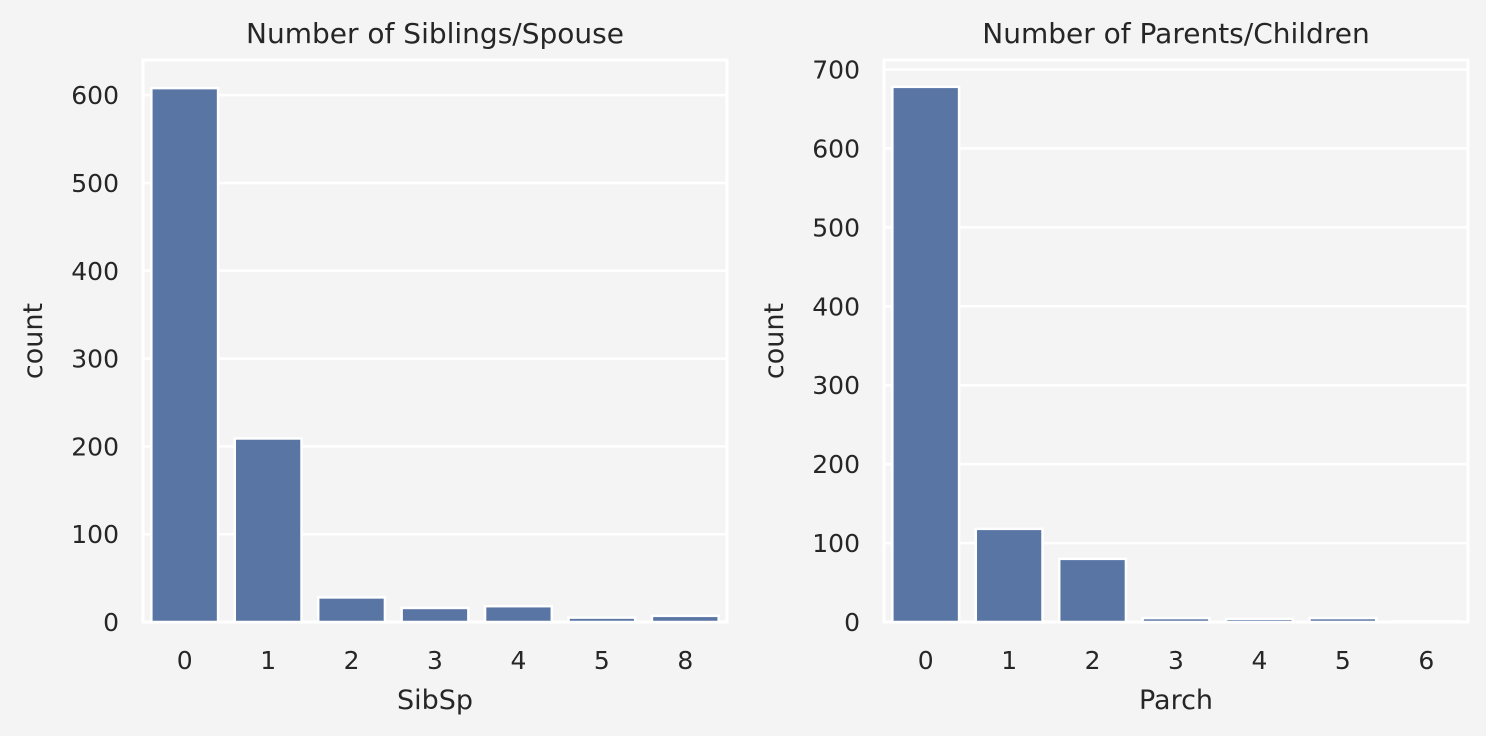 This screenshot has height=736, width=1486. I want to click on y-tick-label: 700, so click(836, 69).